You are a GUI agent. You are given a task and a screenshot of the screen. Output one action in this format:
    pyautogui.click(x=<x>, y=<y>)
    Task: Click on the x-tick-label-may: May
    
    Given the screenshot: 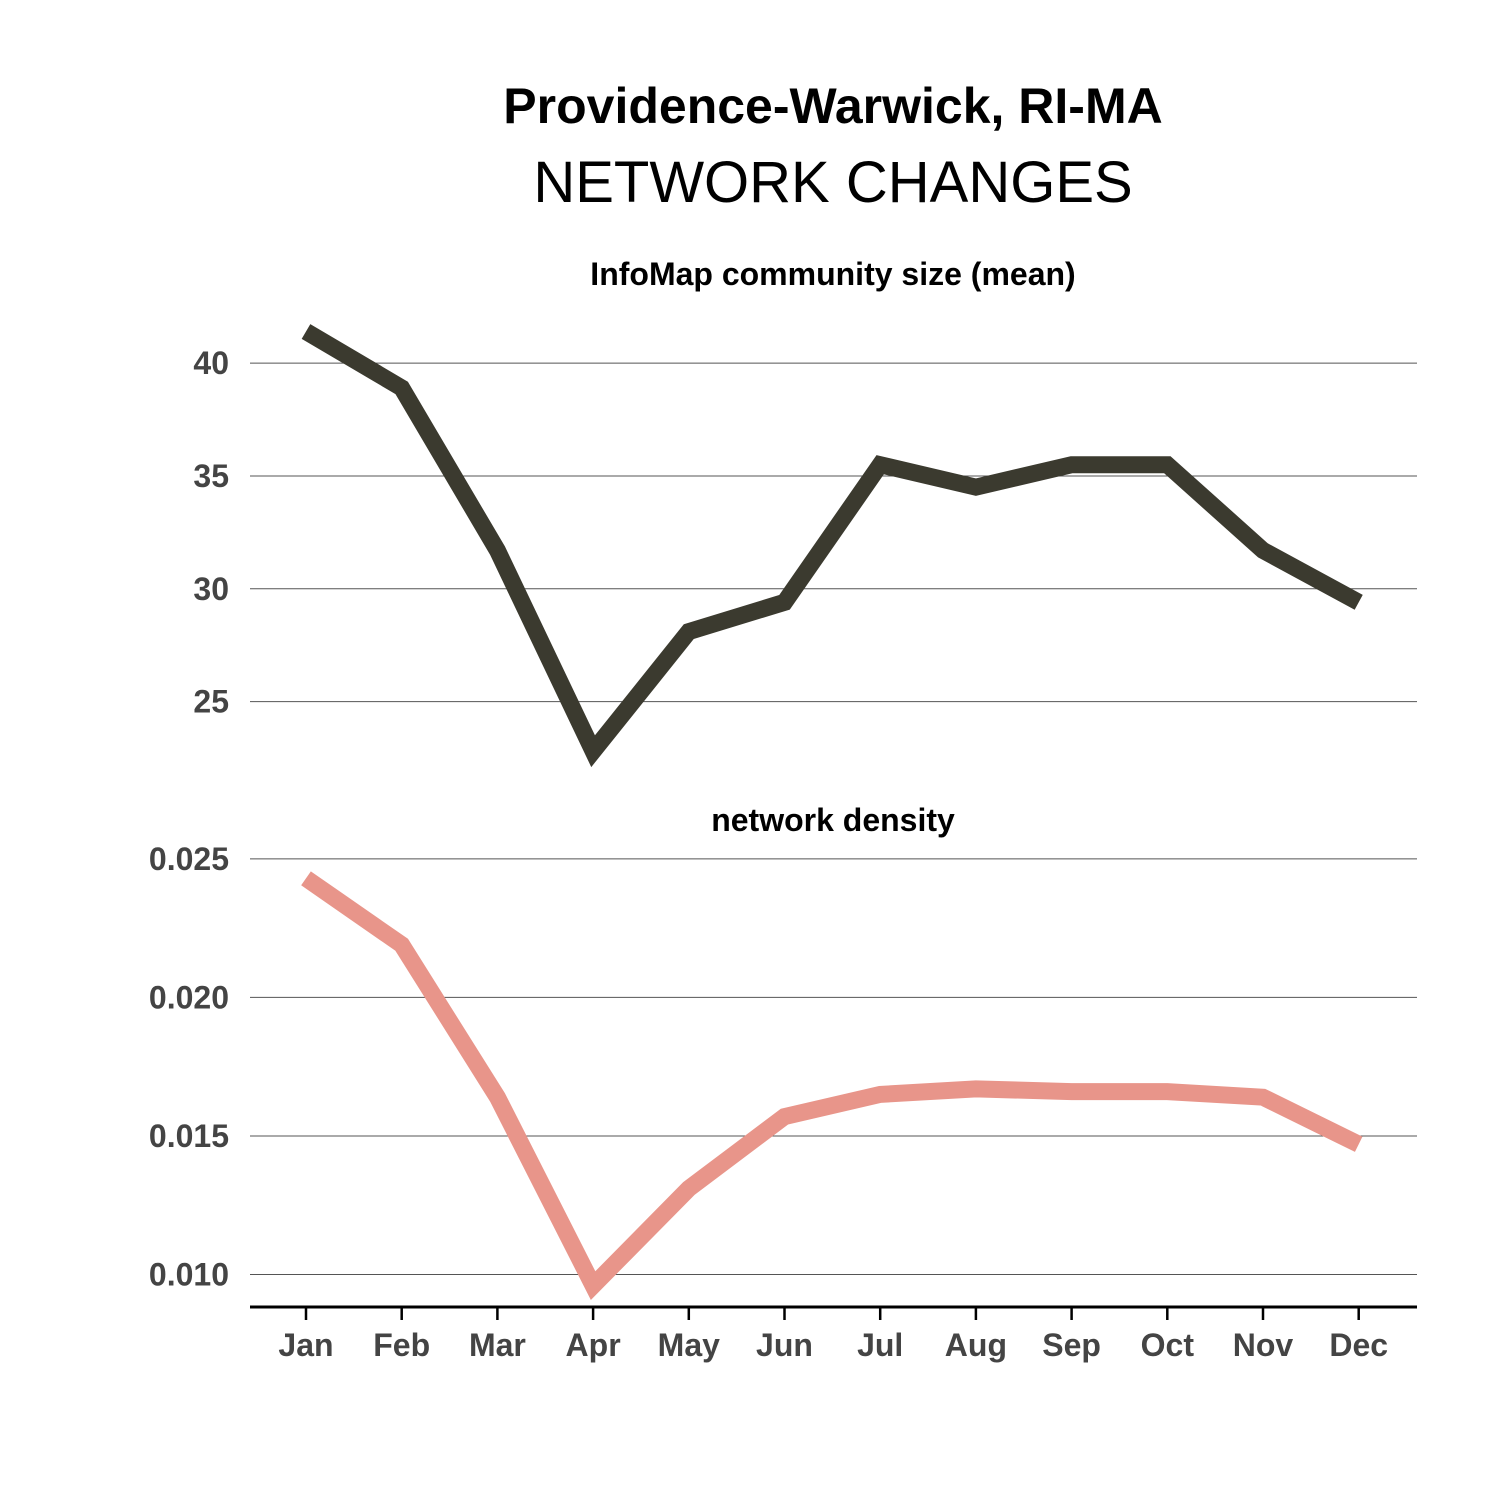 What is the action you would take?
    pyautogui.click(x=689, y=1345)
    